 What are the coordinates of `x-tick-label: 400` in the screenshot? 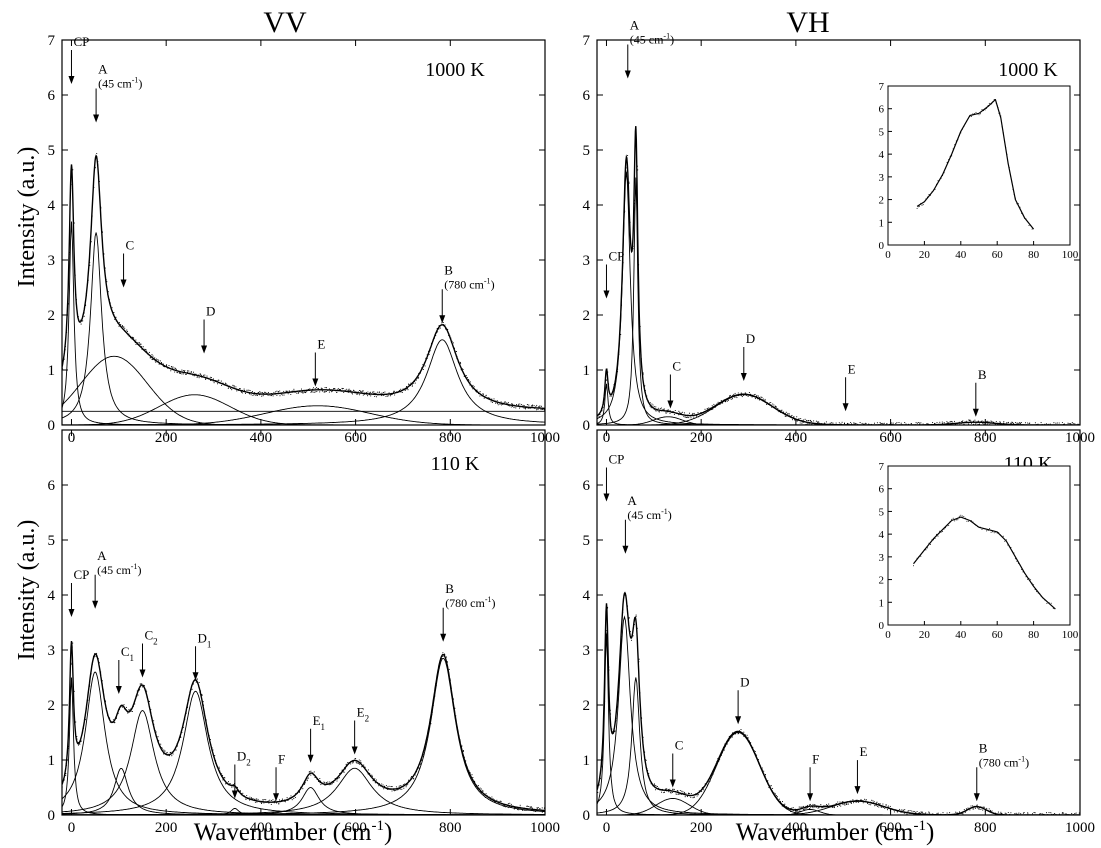 It's located at (261, 828).